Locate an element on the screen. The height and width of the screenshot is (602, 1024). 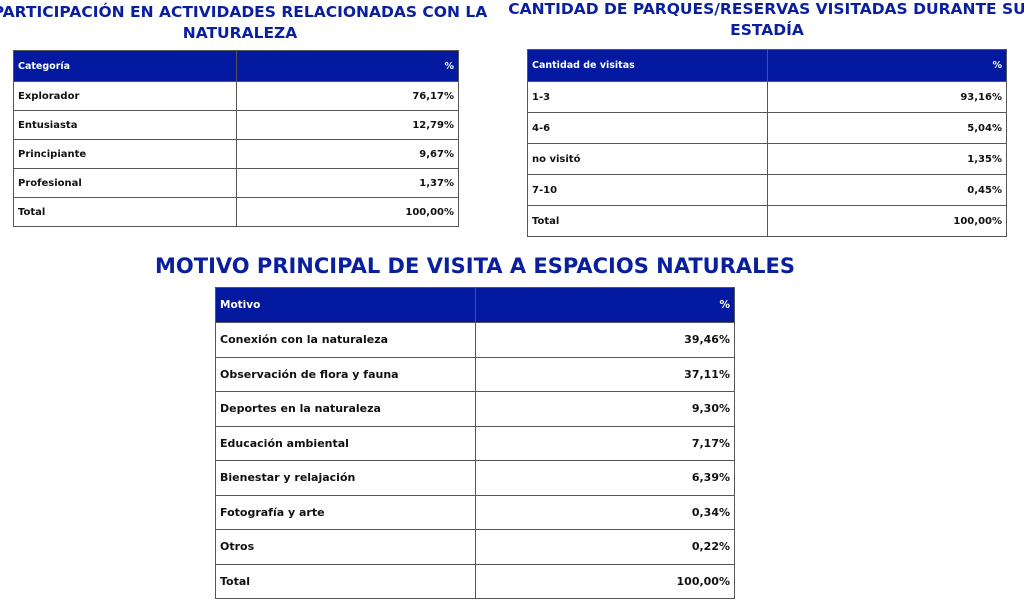
percent-cell: 6,39% is located at coordinates (604, 478).